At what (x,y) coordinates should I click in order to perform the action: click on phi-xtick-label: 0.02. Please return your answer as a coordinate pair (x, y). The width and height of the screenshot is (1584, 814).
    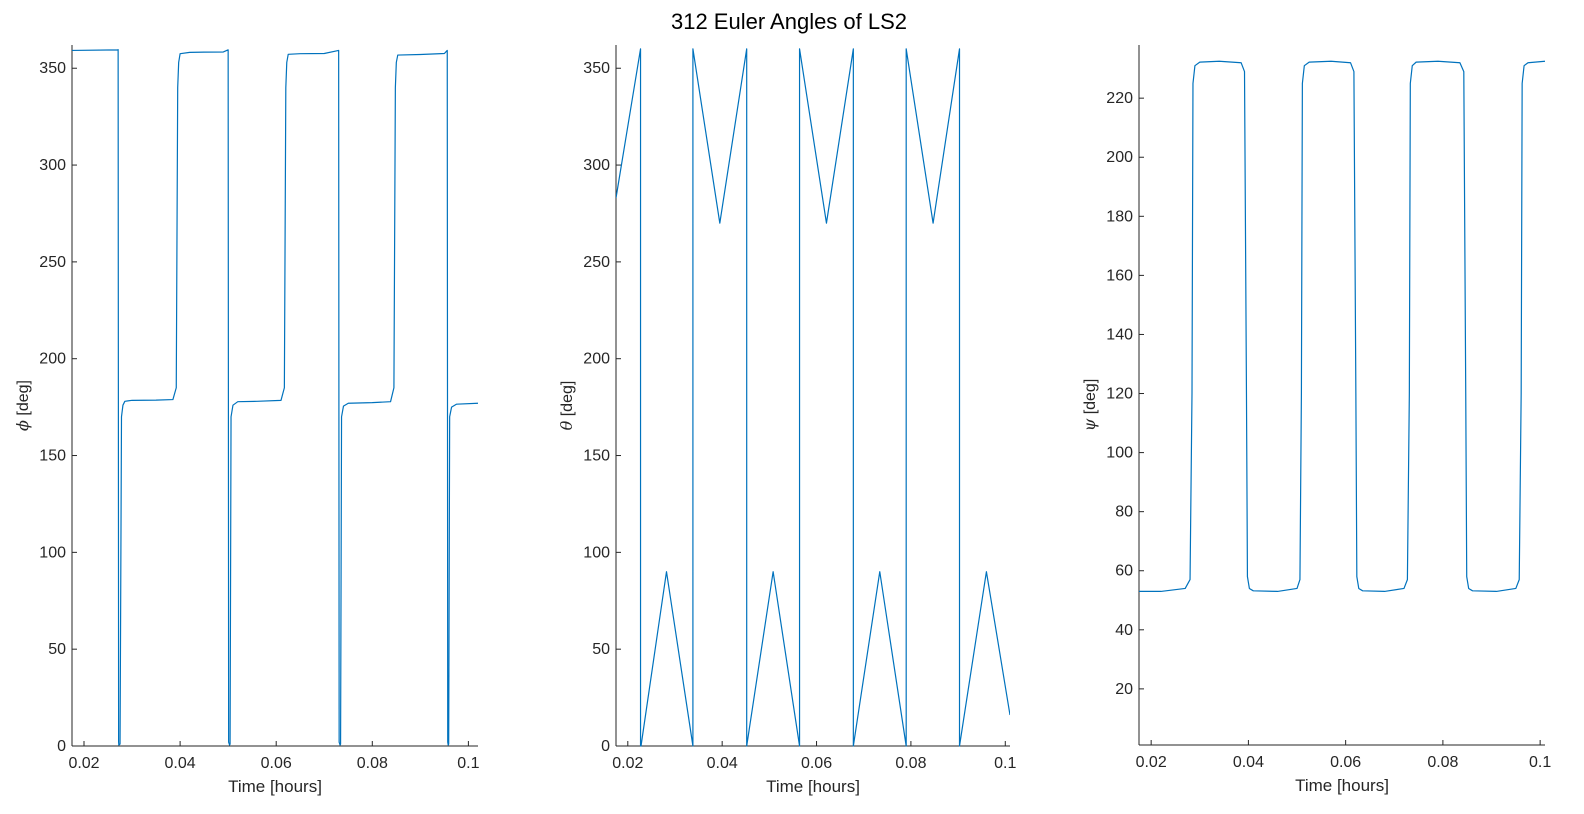
    Looking at the image, I should click on (83, 763).